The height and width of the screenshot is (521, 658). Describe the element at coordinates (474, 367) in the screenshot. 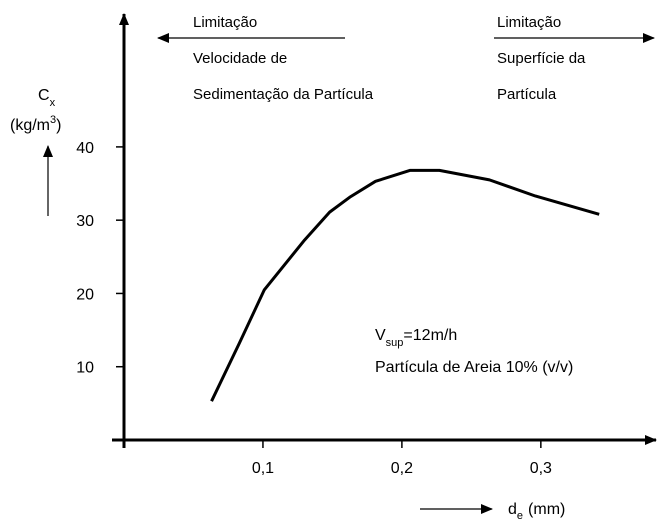

I see `annotation: Partícula de Areia 10% (v/v)` at that location.